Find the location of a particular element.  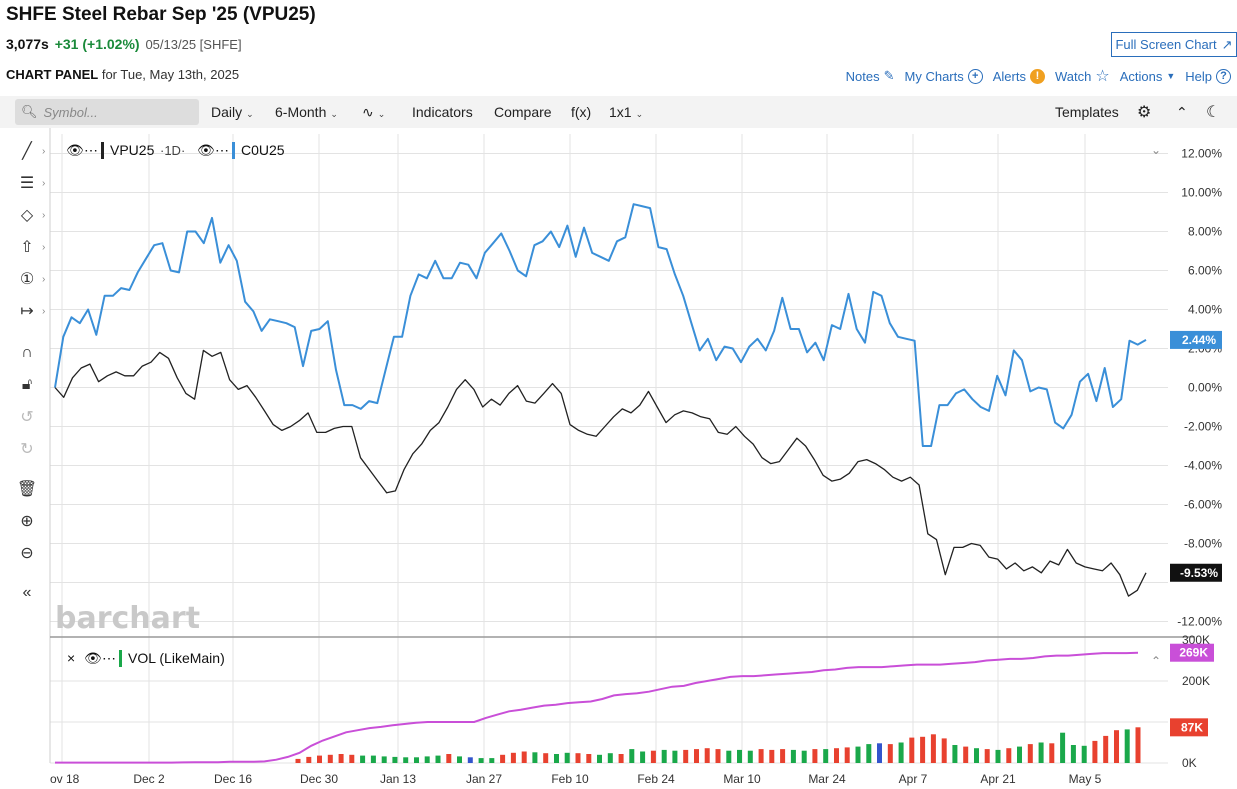

collapse-icon: « is located at coordinates (27, 592).